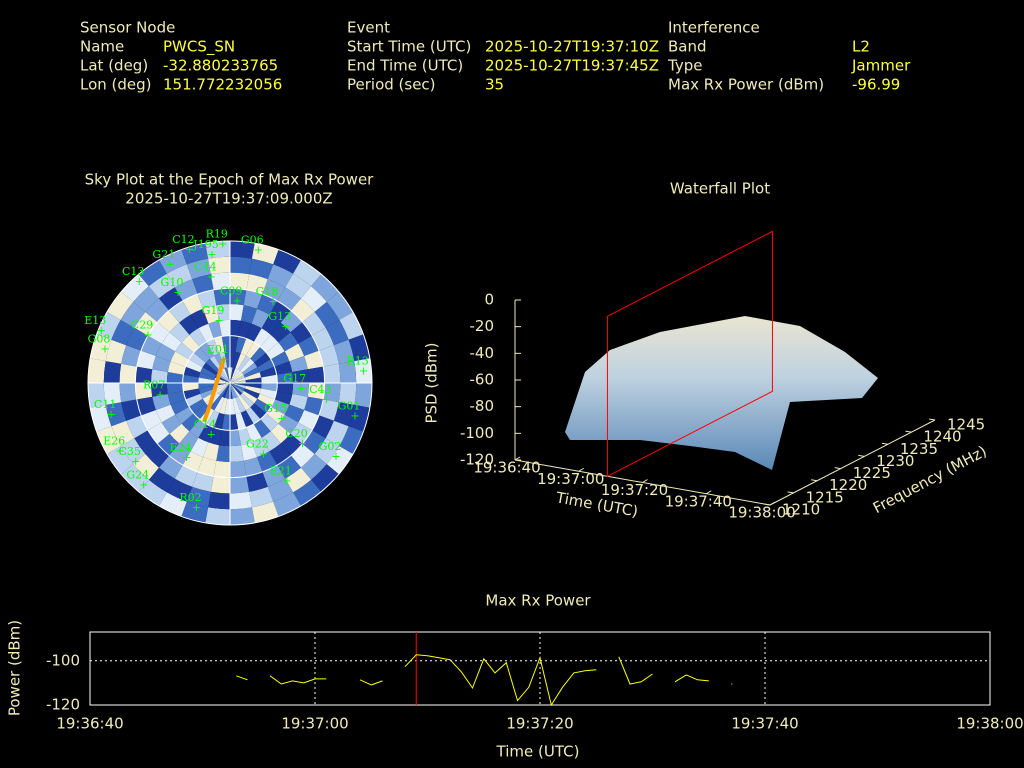  I want to click on satellite-label: C13, so click(133, 271).